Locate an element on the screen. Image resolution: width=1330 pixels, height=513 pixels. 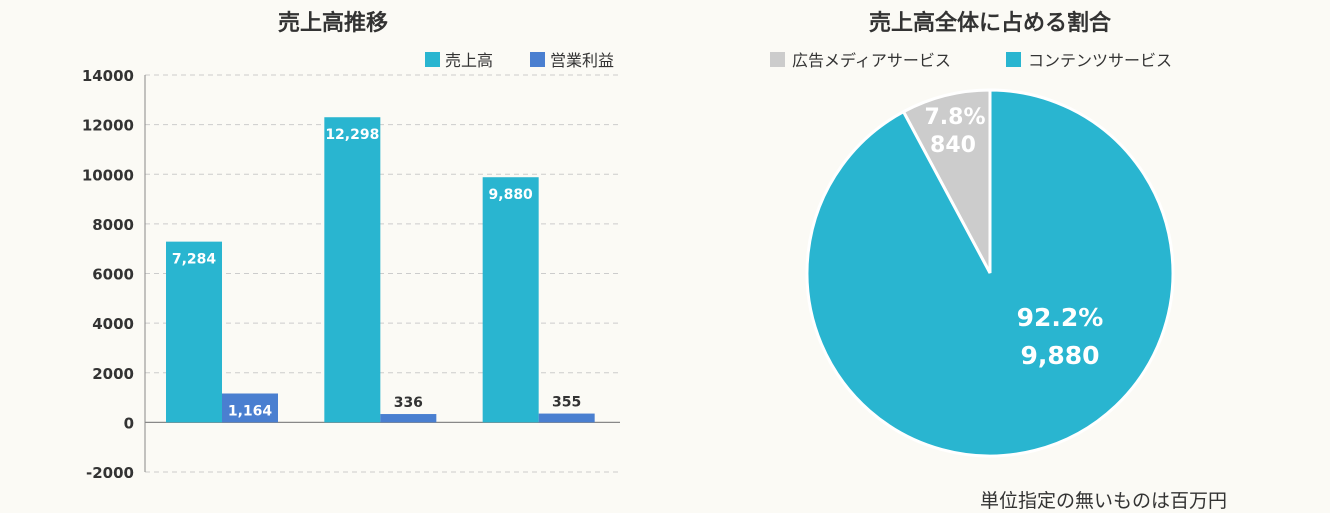
legend-label-ad-media: 広告メディアサービス is located at coordinates (871, 60).